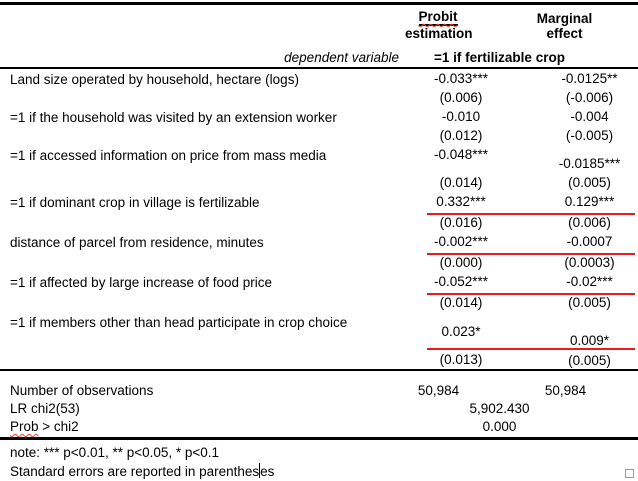 This screenshot has height=481, width=638. What do you see at coordinates (589, 201) in the screenshot?
I see `marginal-coefficient: 0.129***` at bounding box center [589, 201].